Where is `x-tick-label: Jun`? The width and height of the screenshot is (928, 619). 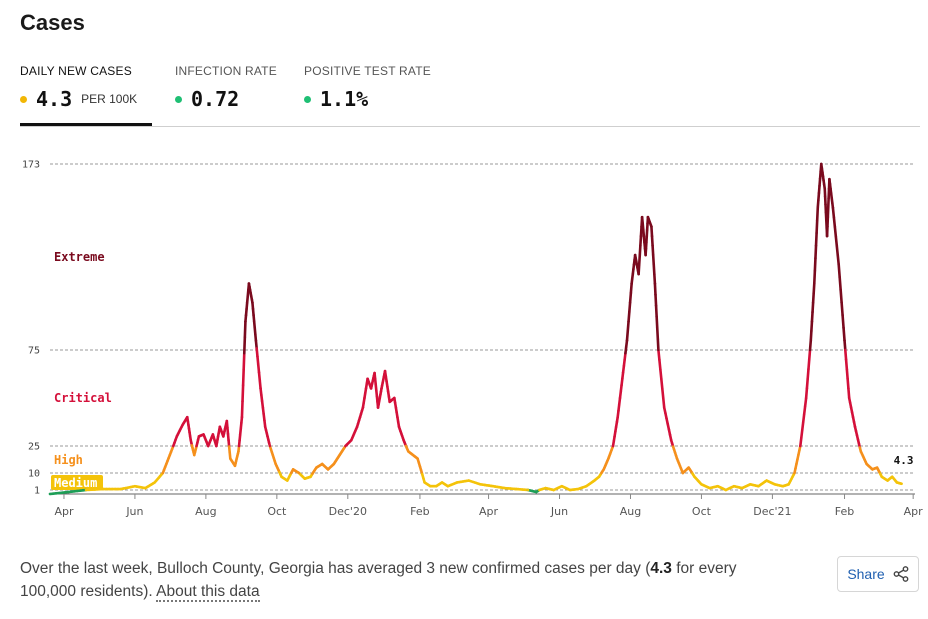 x-tick-label: Jun is located at coordinates (559, 511).